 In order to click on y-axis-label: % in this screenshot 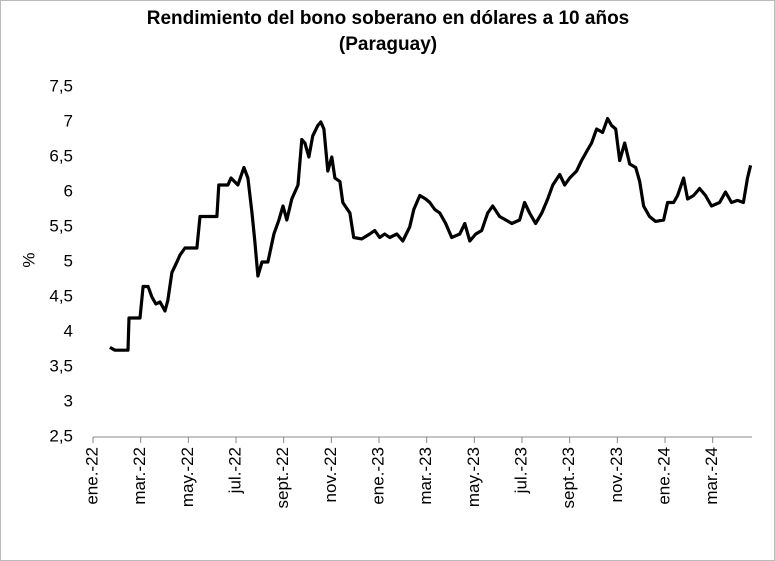, I will do `click(28, 259)`.